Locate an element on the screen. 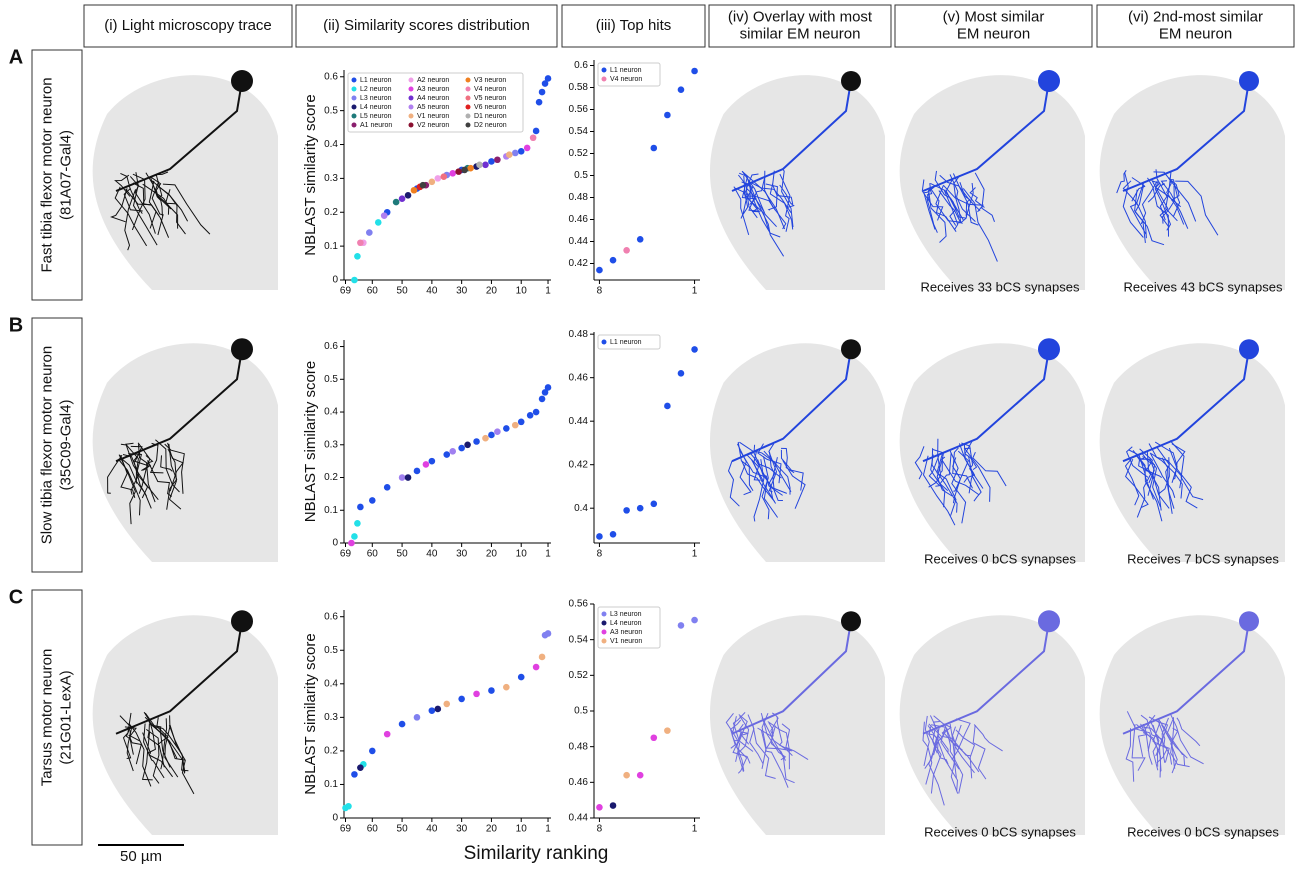  y-tick-label: 0.44 is located at coordinates (579, 818).